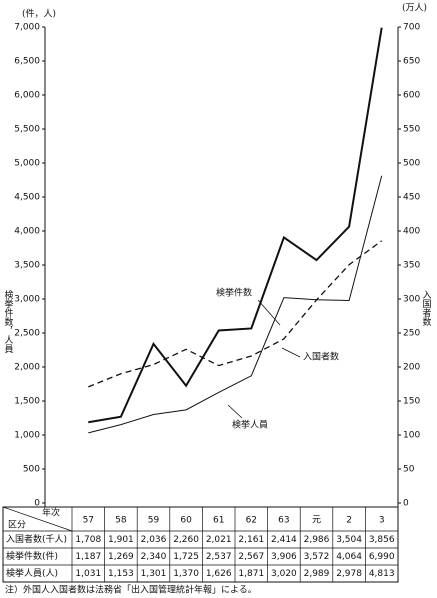  I want to click on y-unit: (件，人), so click(39, 14).